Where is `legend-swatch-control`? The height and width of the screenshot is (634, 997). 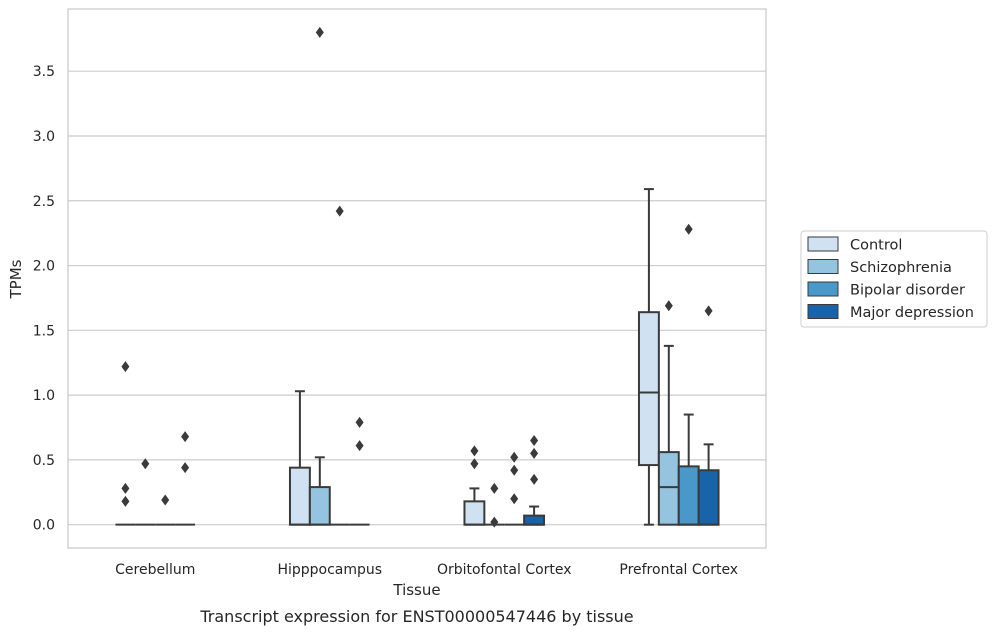 legend-swatch-control is located at coordinates (823, 244).